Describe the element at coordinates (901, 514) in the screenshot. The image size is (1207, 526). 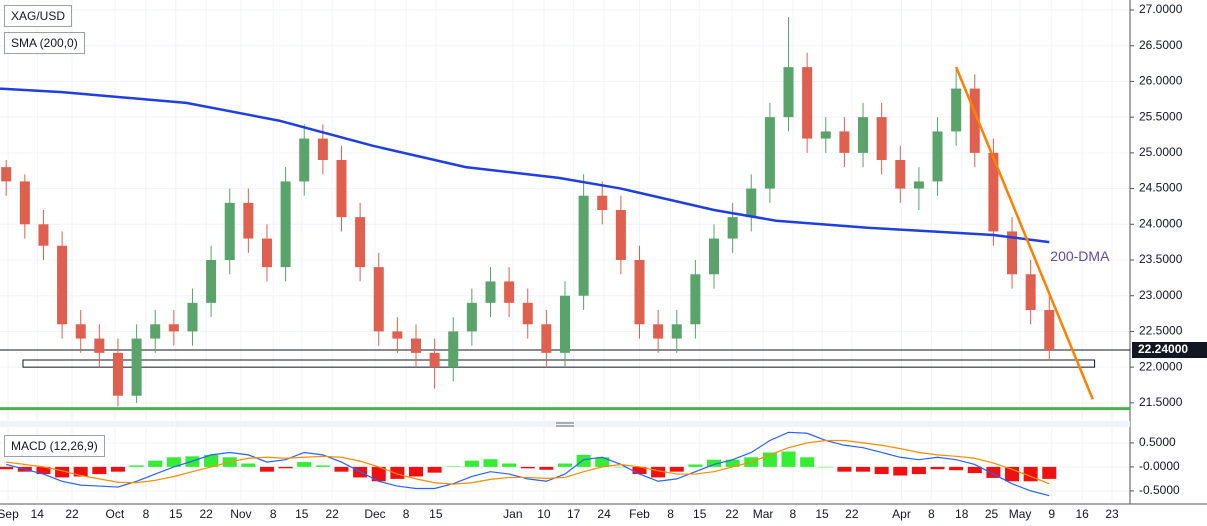
I see `x-tick-label: Apr` at that location.